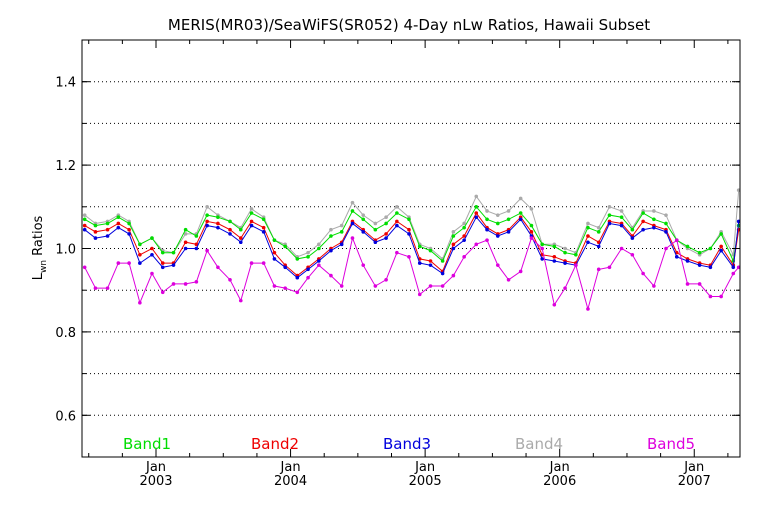 Image resolution: width=768 pixels, height=512 pixels. Describe the element at coordinates (38, 237) in the screenshot. I see `y-axis-label-suffix: Ratios` at that location.